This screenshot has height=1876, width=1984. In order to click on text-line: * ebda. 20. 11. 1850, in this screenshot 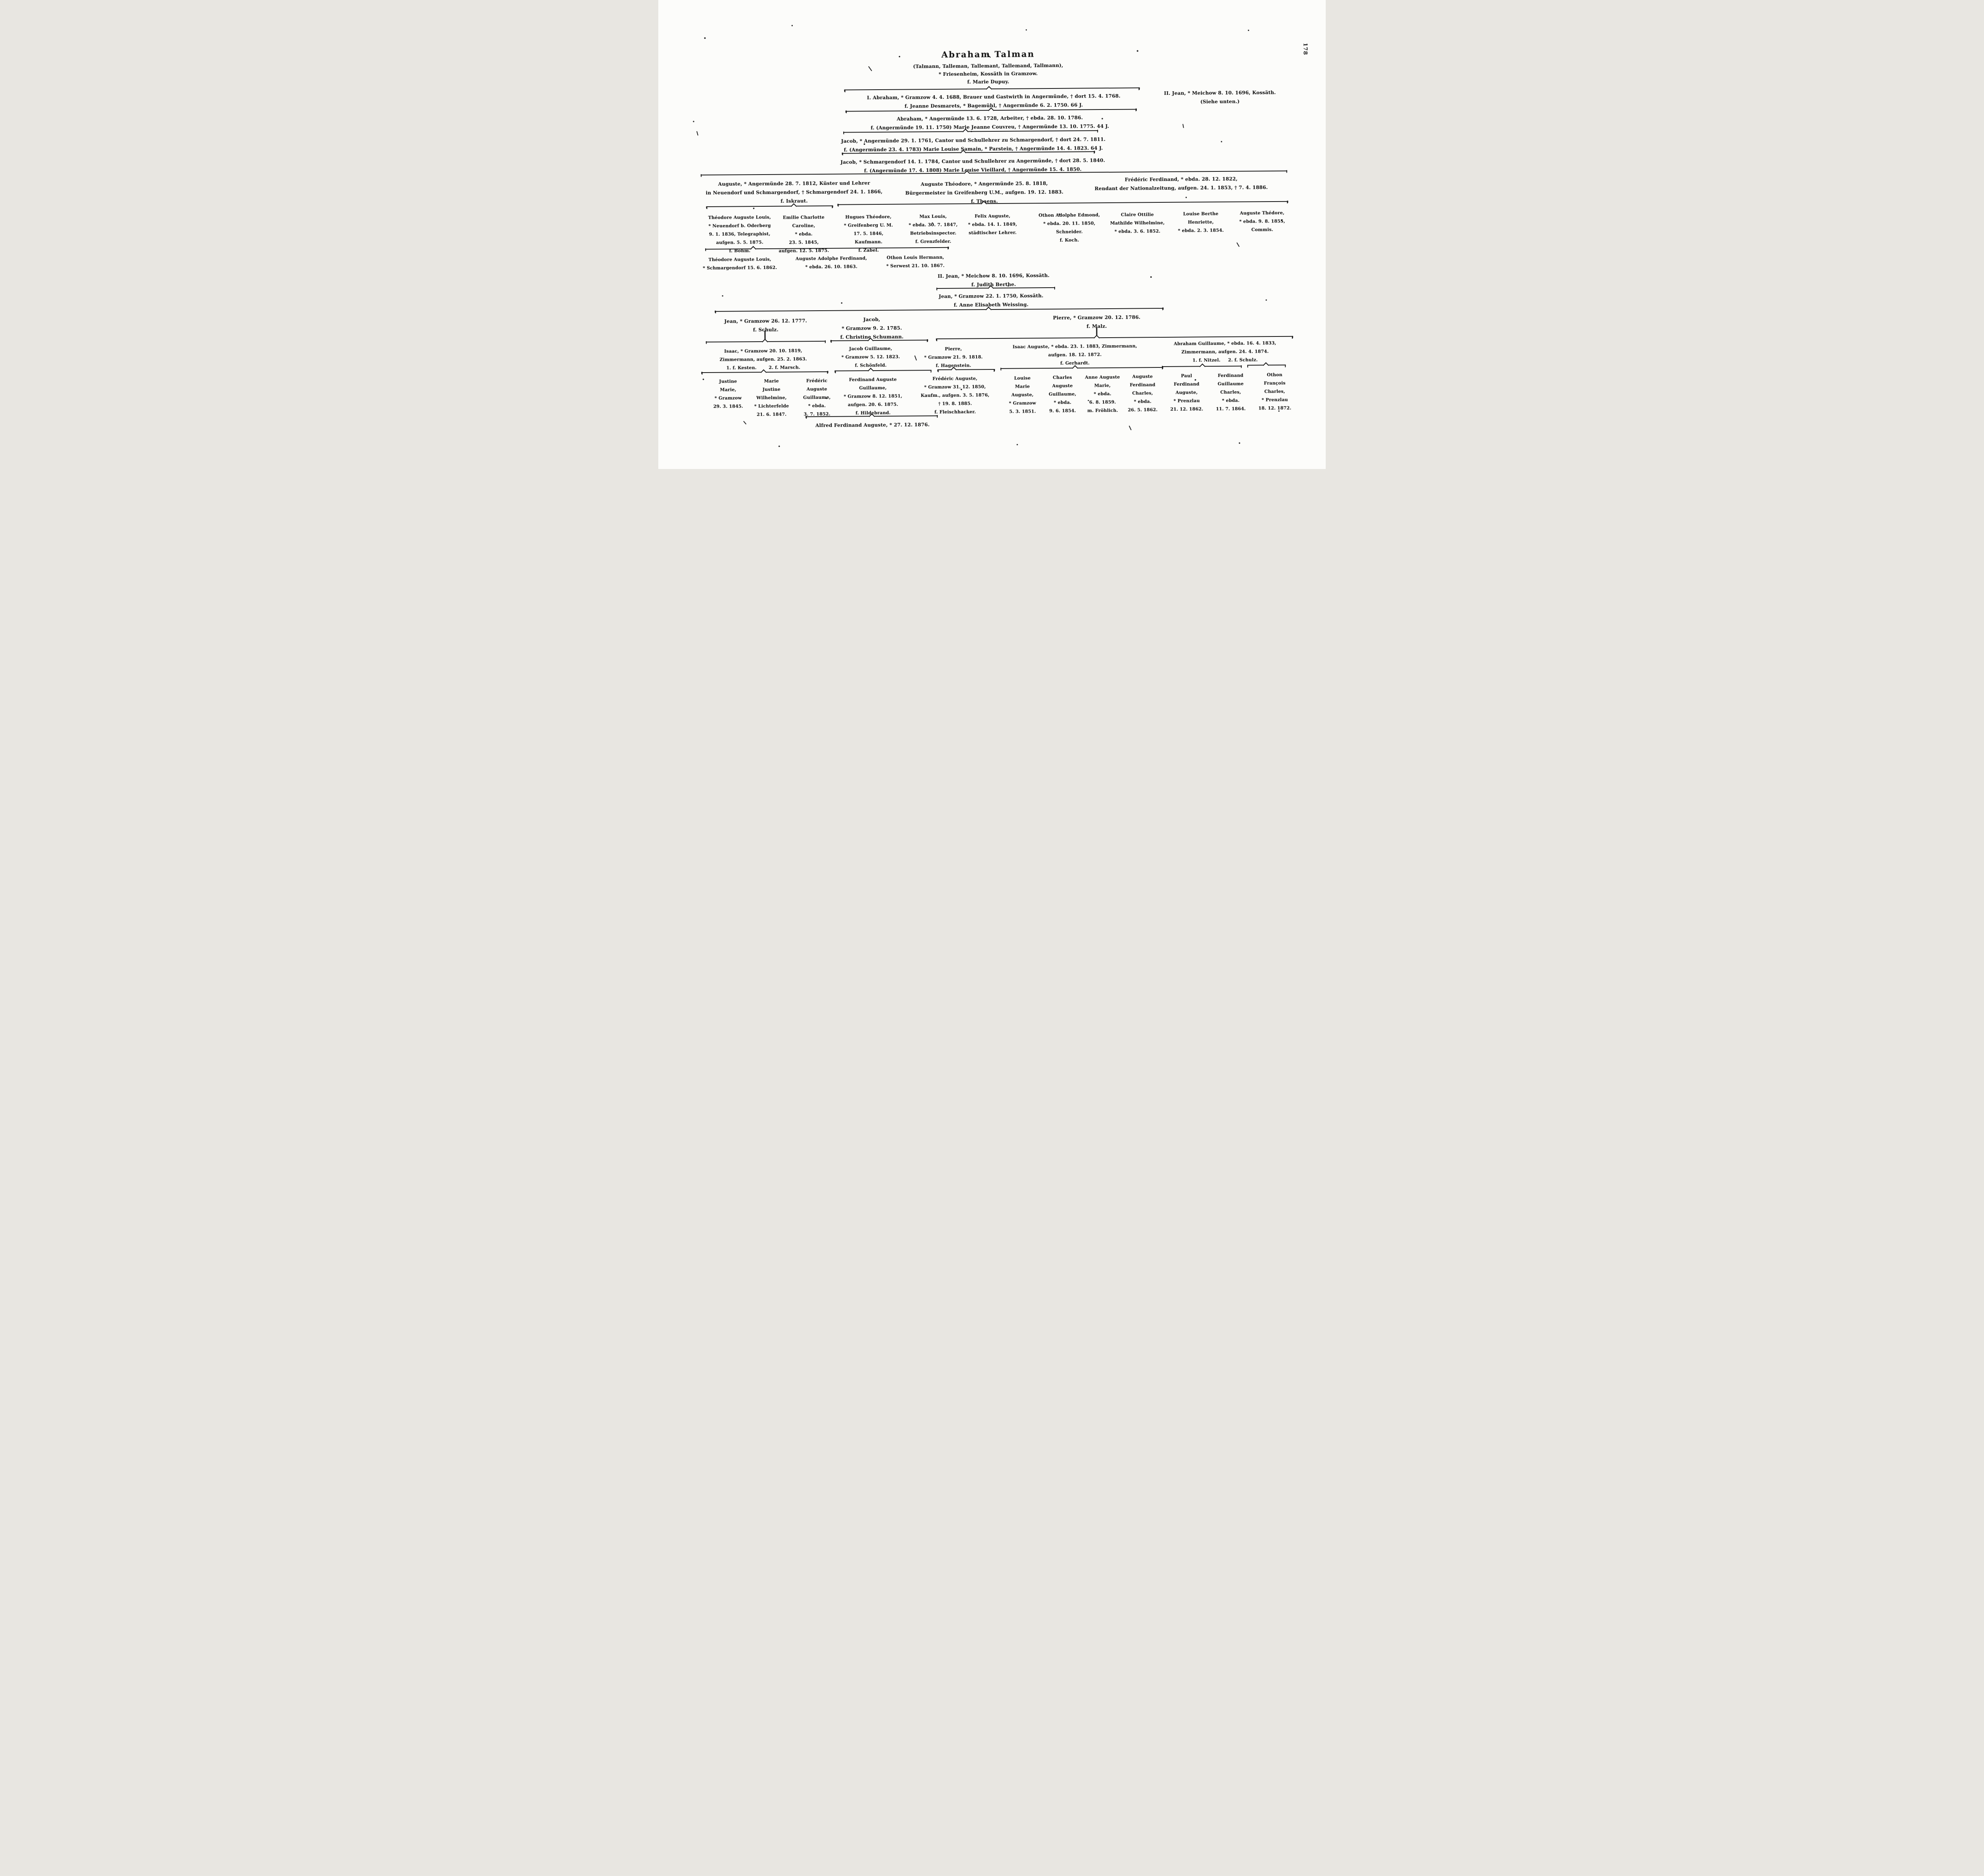, I will do `click(1069, 224)`.